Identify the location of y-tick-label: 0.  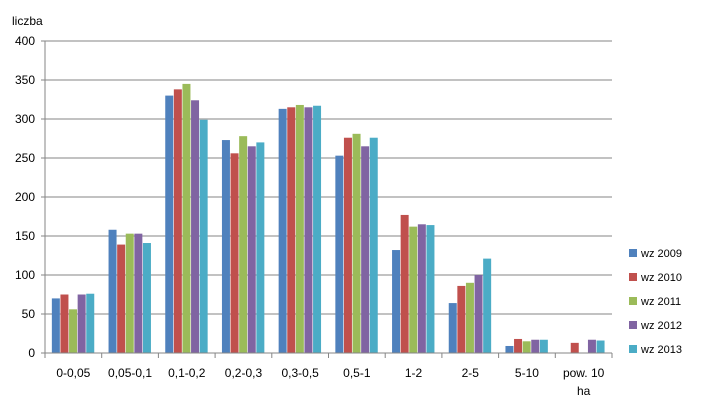
(31, 353).